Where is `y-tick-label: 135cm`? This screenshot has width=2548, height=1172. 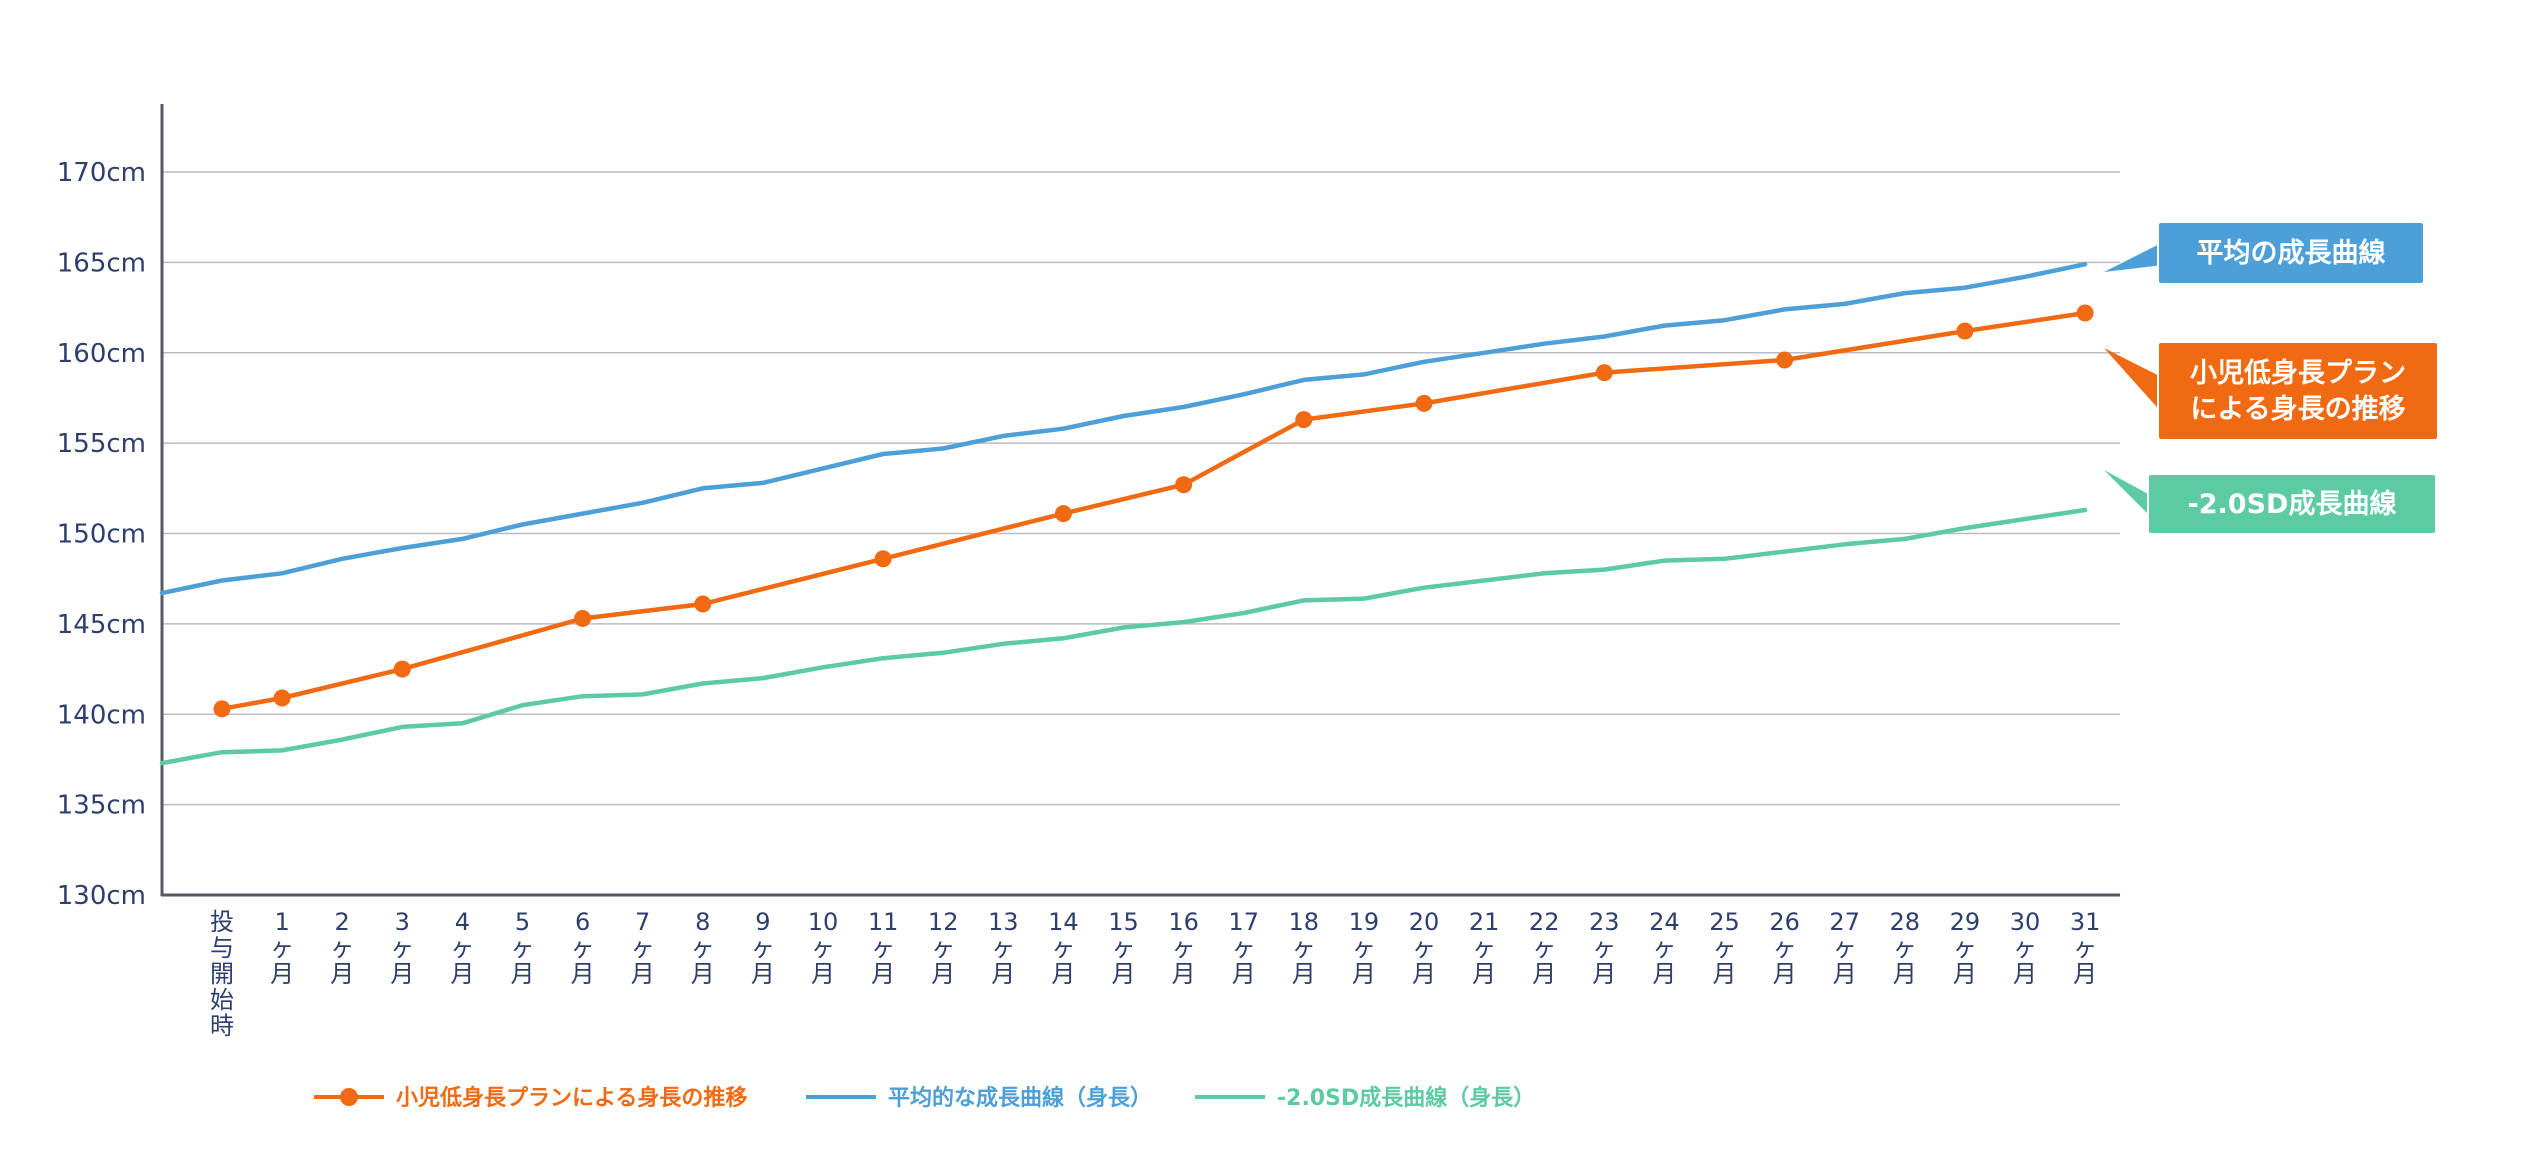 y-tick-label: 135cm is located at coordinates (101, 806).